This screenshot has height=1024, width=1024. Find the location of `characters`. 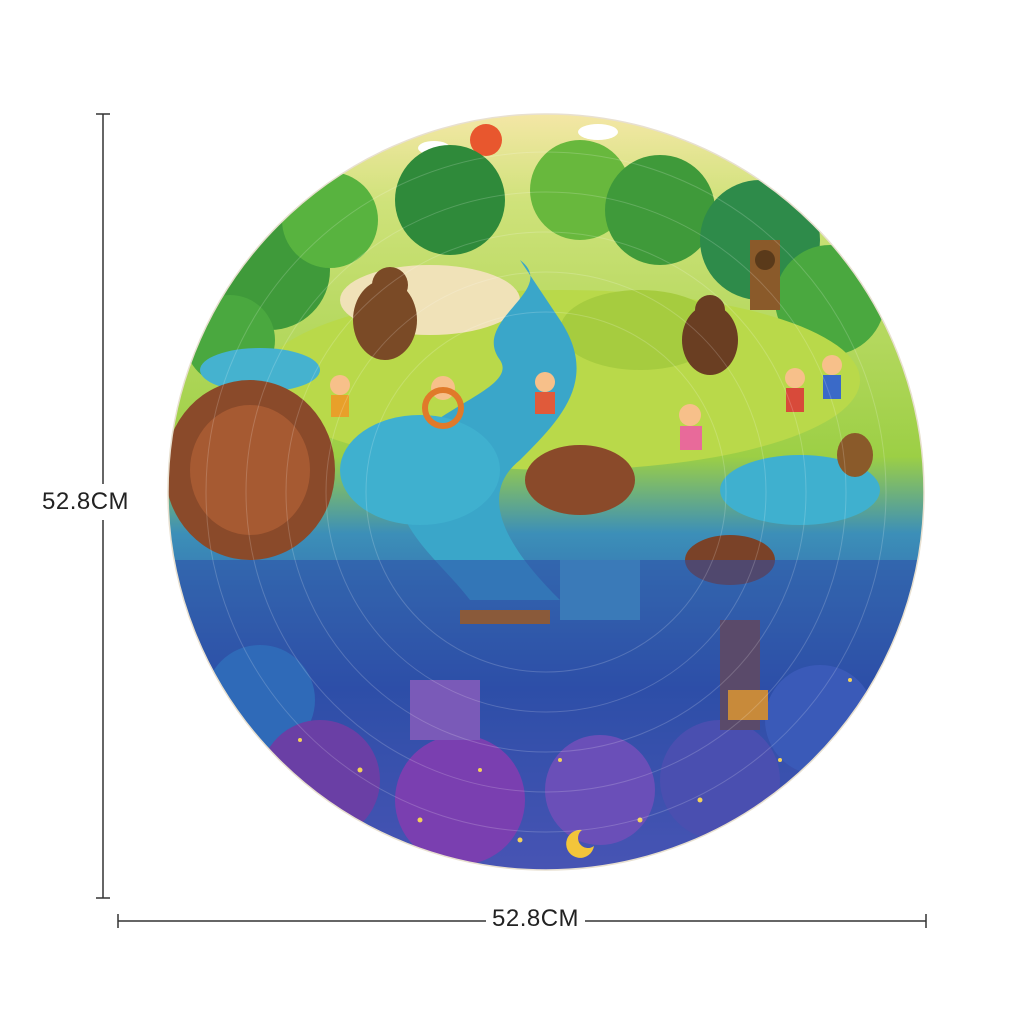

characters is located at coordinates (586, 402).